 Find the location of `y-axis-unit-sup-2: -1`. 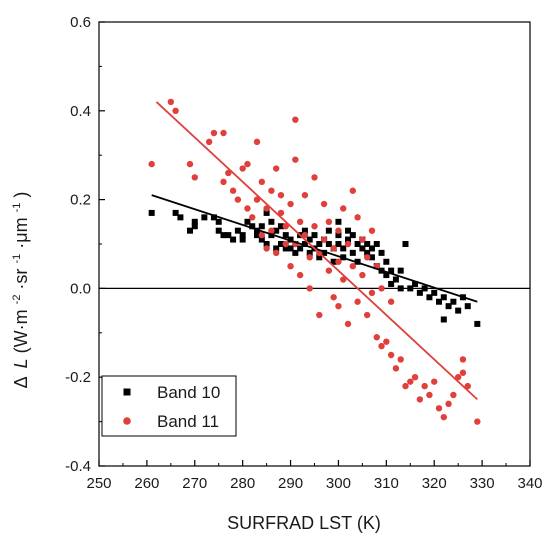

y-axis-unit-sup-2: -1 is located at coordinates (17, 259).